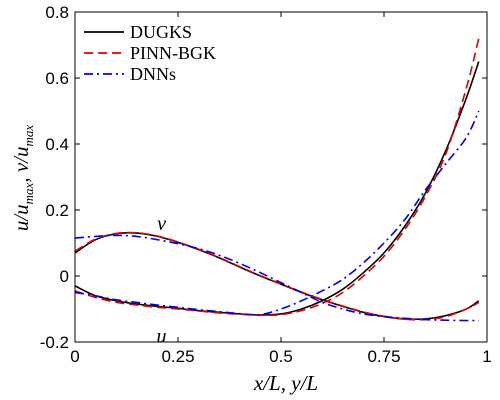 The height and width of the screenshot is (400, 500). Describe the element at coordinates (57, 144) in the screenshot. I see `y-tick-label: 0.4` at that location.